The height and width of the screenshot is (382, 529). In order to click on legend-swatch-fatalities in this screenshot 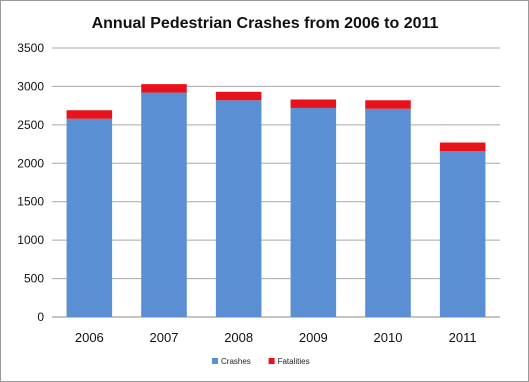, I will do `click(271, 361)`.